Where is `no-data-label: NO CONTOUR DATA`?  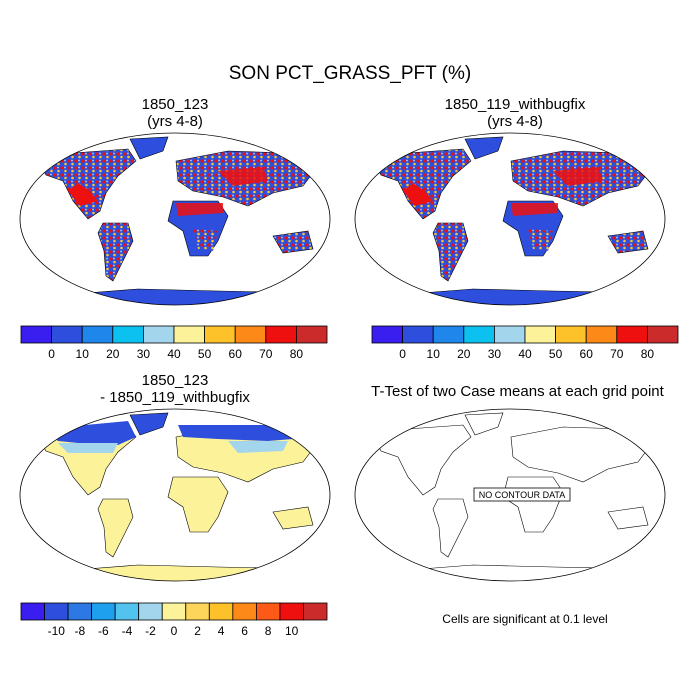
no-data-label: NO CONTOUR DATA is located at coordinates (522, 495).